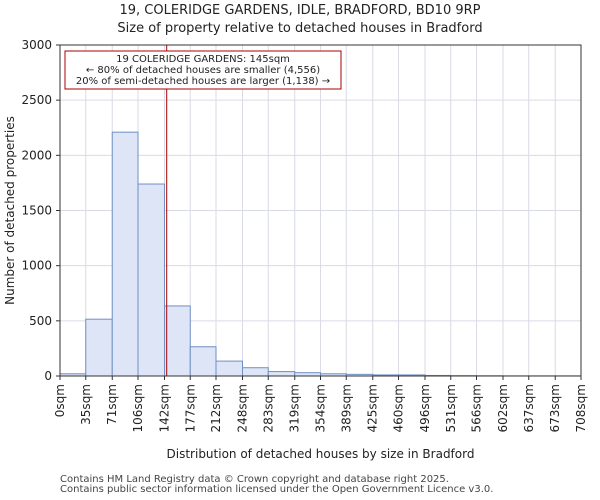  Describe the element at coordinates (399, 408) in the screenshot. I see `x-tick-label: 460sqm` at that location.